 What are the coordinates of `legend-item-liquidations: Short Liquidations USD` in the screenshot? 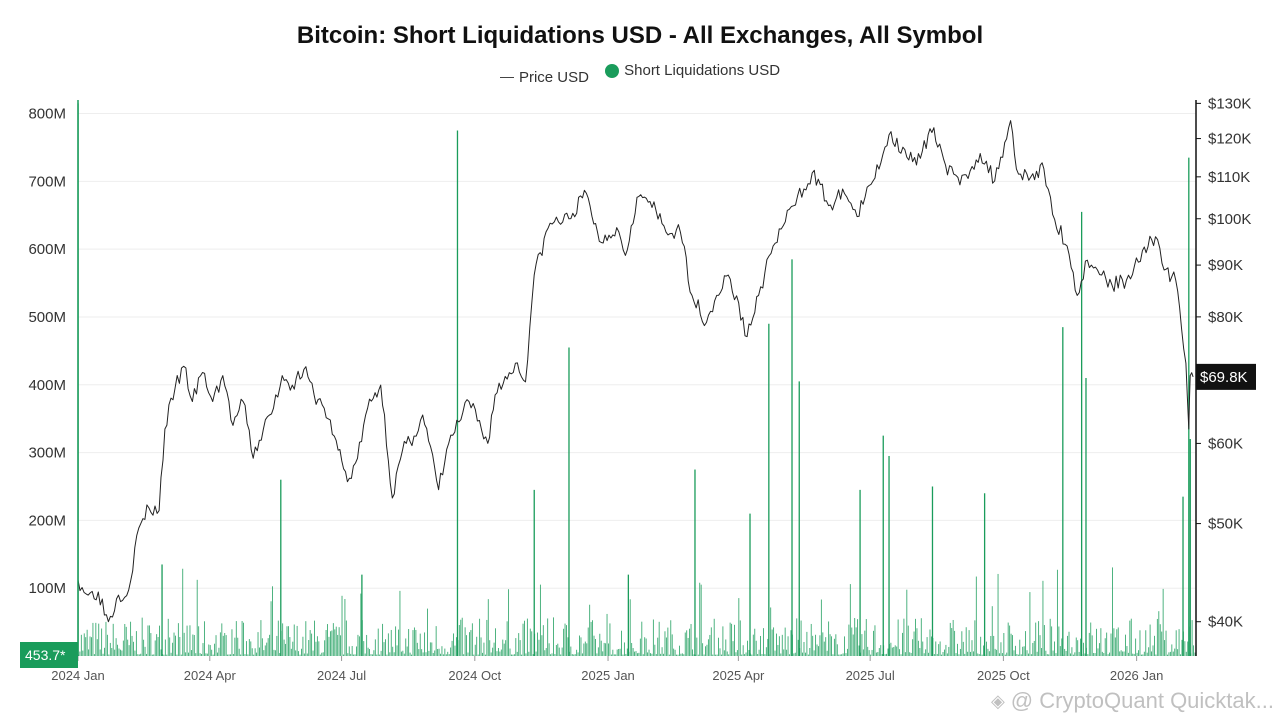 It's located at (692, 70).